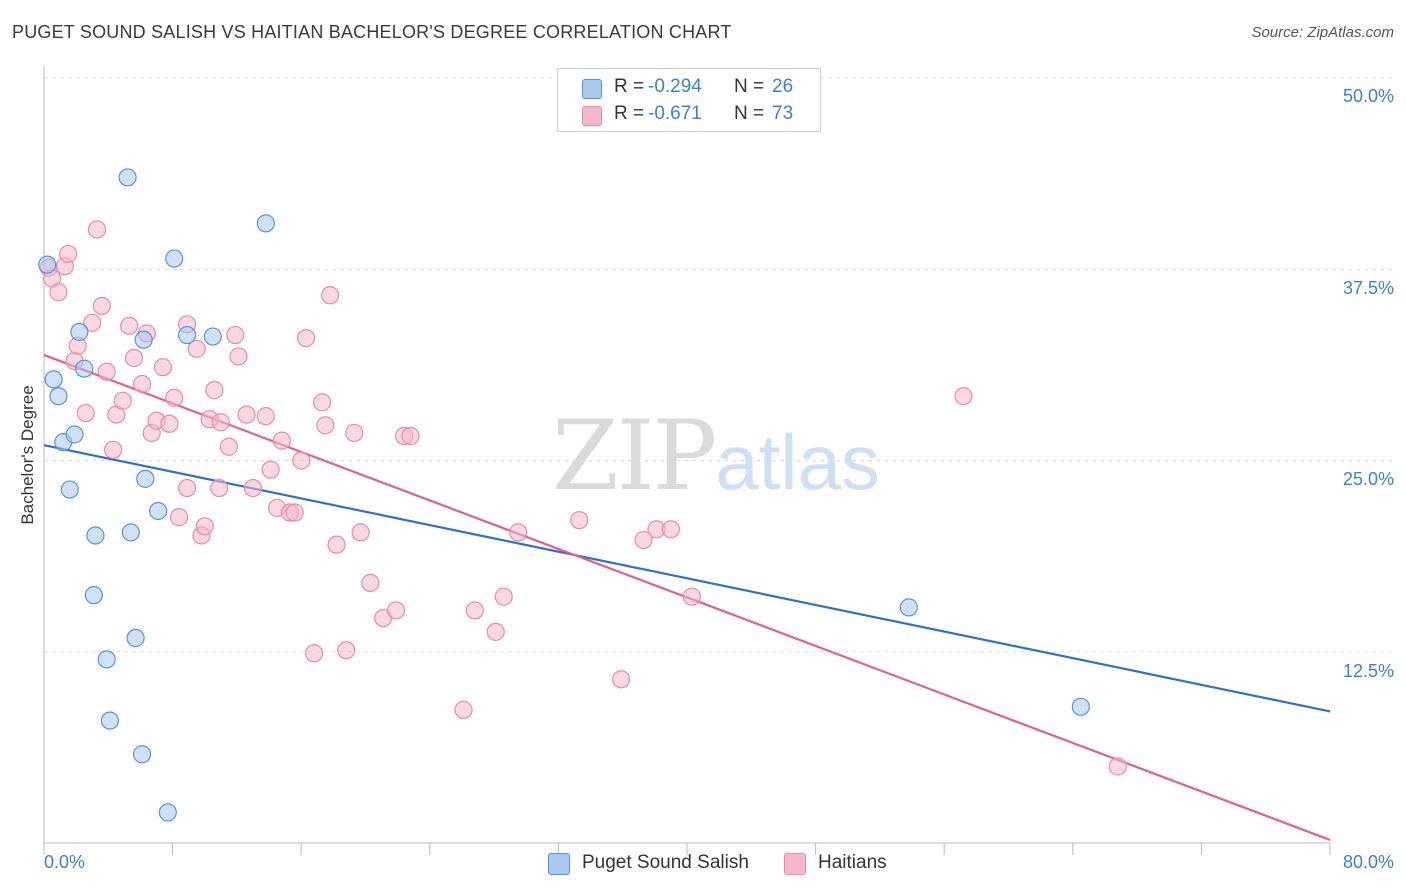 The height and width of the screenshot is (892, 1406). What do you see at coordinates (592, 89) in the screenshot?
I see `legend-swatch-salish` at bounding box center [592, 89].